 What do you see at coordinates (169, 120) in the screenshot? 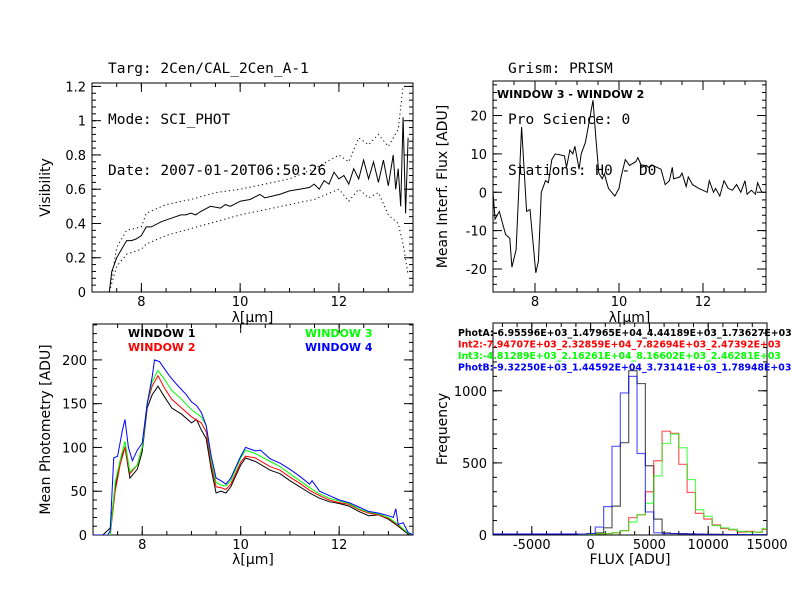
I see `mode-label: Mode: SCI_PHOT` at bounding box center [169, 120].